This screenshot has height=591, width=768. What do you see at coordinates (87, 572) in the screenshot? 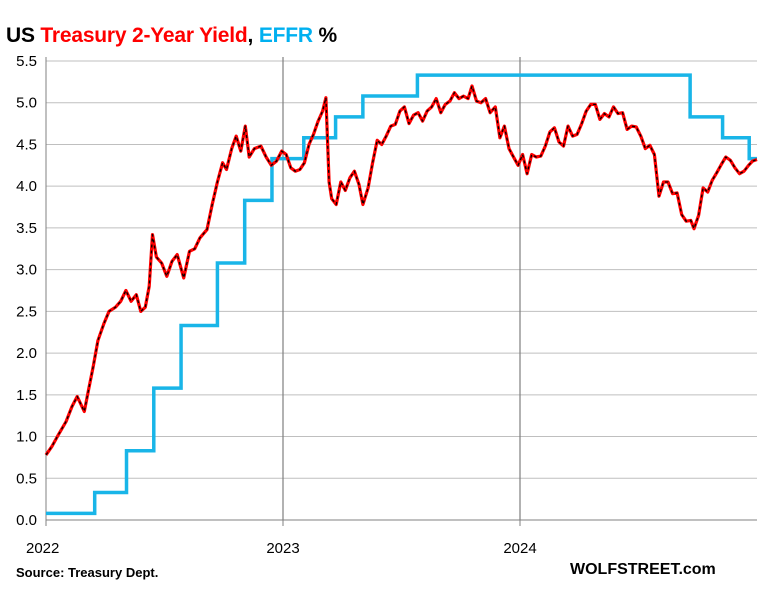
I see `source-note: Source: Treasury Dept.` at bounding box center [87, 572].